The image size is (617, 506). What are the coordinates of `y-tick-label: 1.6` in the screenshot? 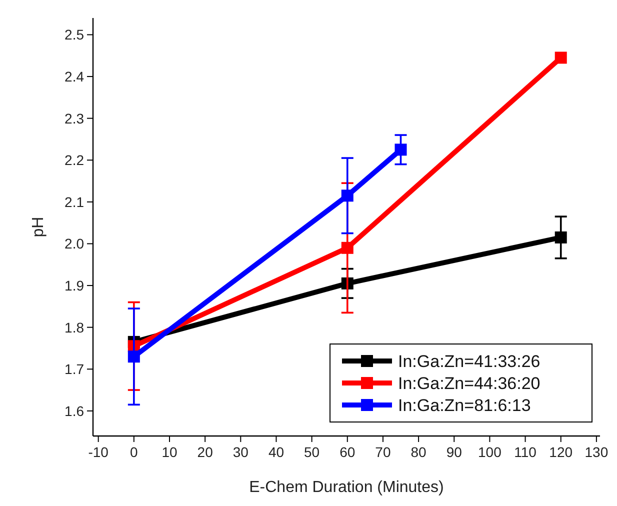 It's located at (74, 410).